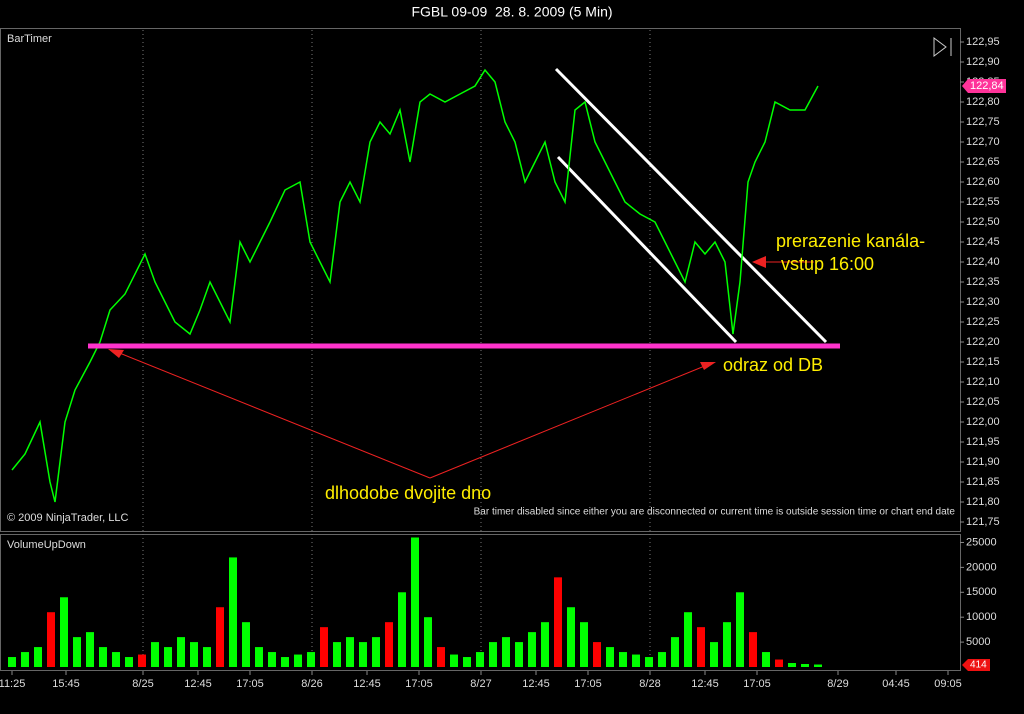 Image resolution: width=1024 pixels, height=714 pixels. Describe the element at coordinates (983, 262) in the screenshot. I see `y-tick-label: 122,40` at that location.